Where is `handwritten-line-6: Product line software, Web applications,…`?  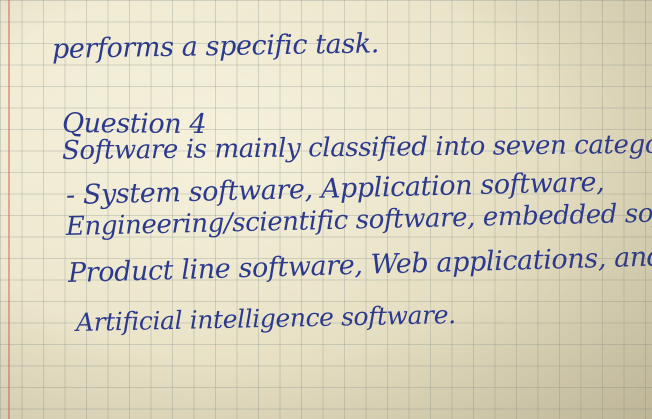 handwritten-line-6: Product line software, Web applications,… is located at coordinates (359, 265).